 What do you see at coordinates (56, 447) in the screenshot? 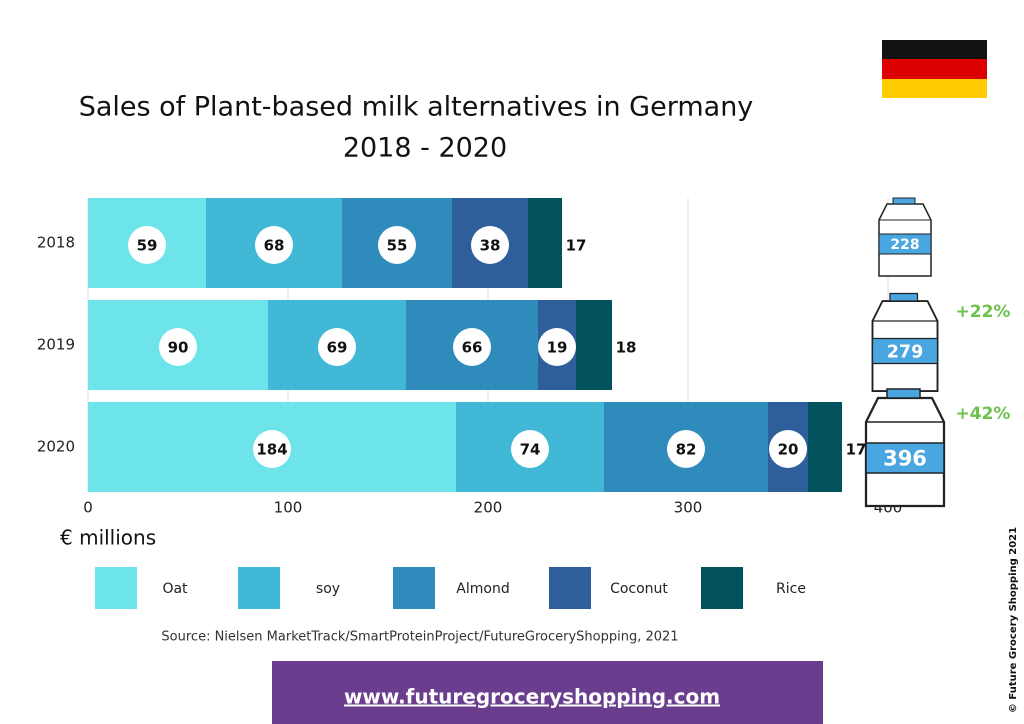
I see `y-tick-label: 2020` at bounding box center [56, 447].